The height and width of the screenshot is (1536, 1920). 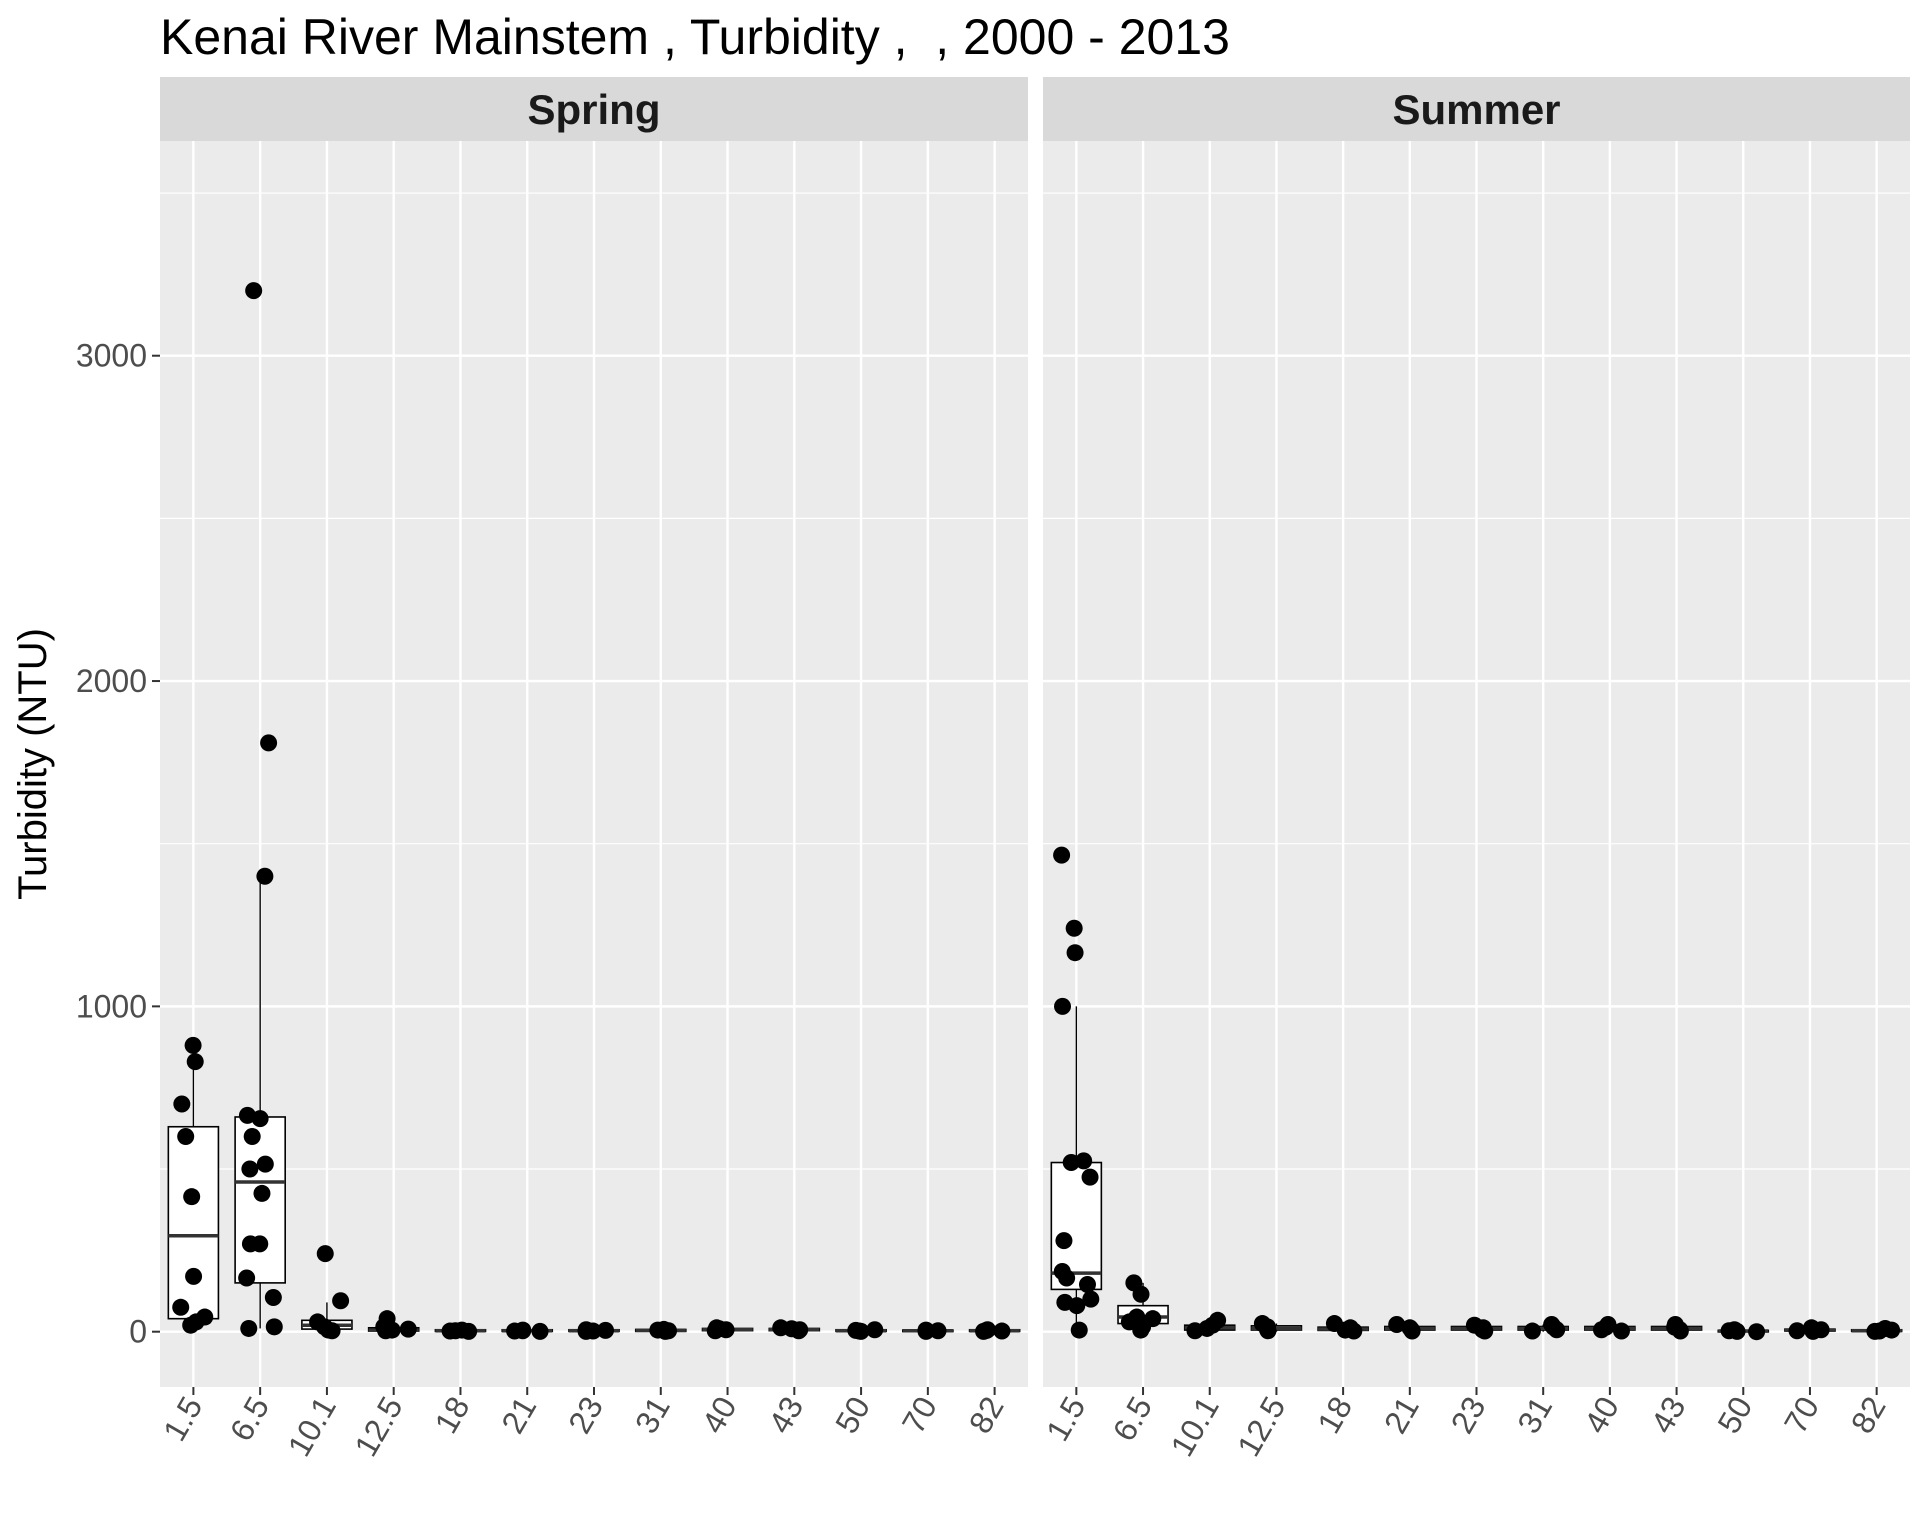 What do you see at coordinates (111, 1006) in the screenshot?
I see `y-tick-label: 1000` at bounding box center [111, 1006].